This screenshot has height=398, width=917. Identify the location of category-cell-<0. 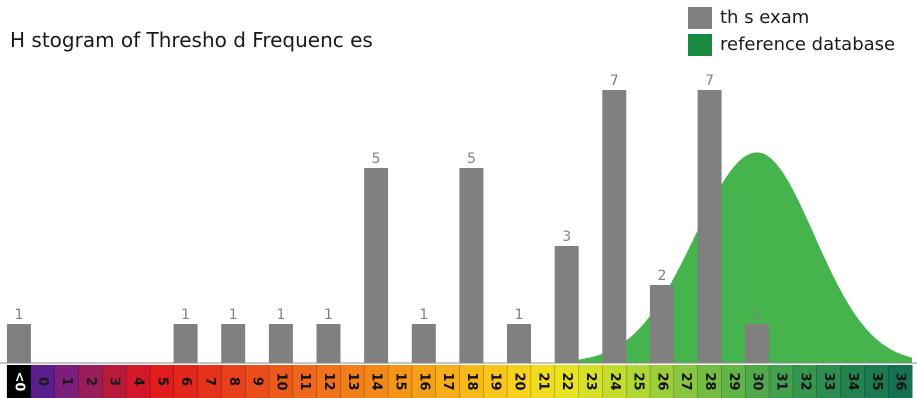
(19, 381).